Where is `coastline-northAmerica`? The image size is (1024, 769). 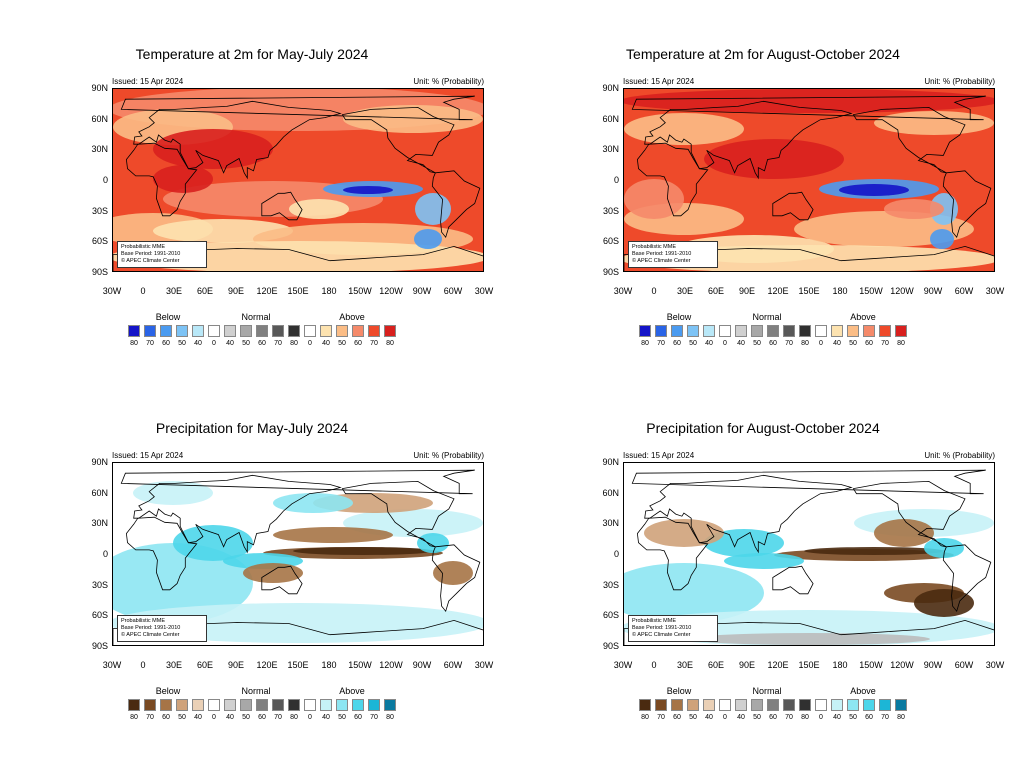
coastline-northAmerica is located at coordinates (909, 140).